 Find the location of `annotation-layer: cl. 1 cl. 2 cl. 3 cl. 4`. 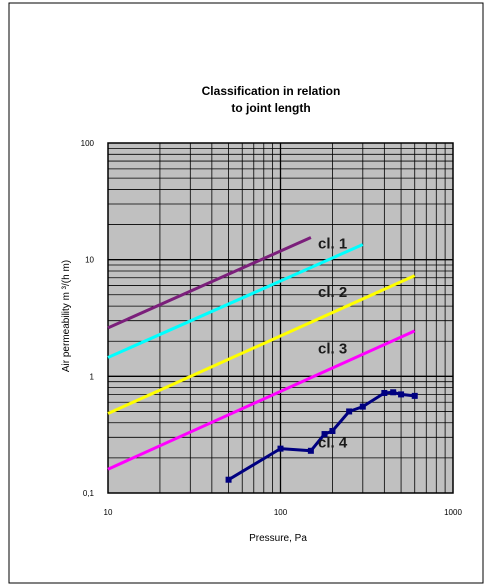

annotation-layer: cl. 1 cl. 2 cl. 3 cl. 4 is located at coordinates (333, 344).